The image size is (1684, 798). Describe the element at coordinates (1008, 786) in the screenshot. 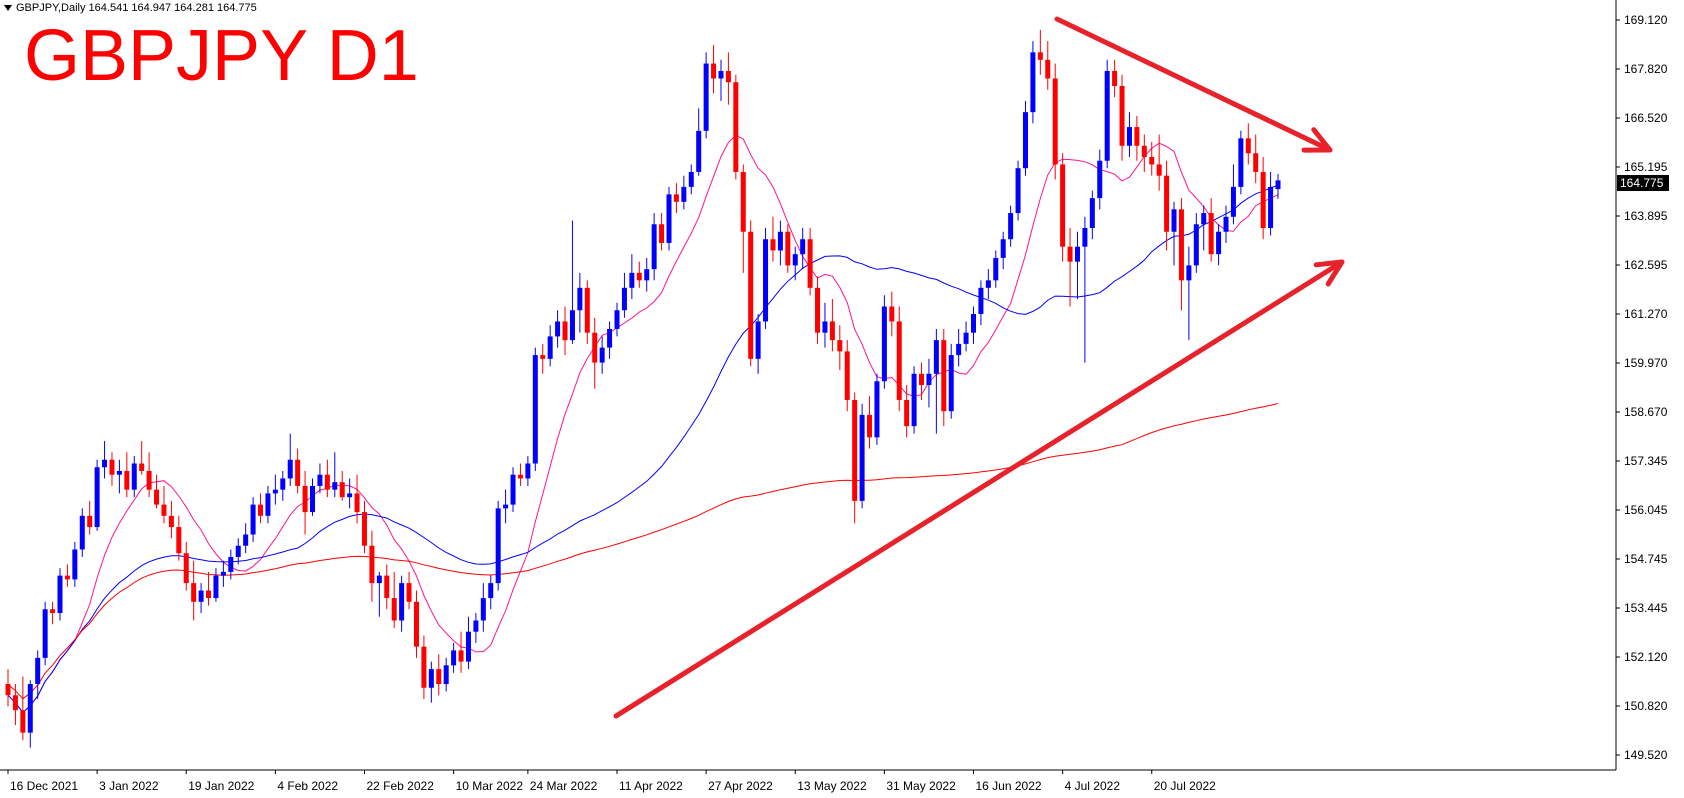

I see `x-tick-label: 16 Jun 2022` at that location.